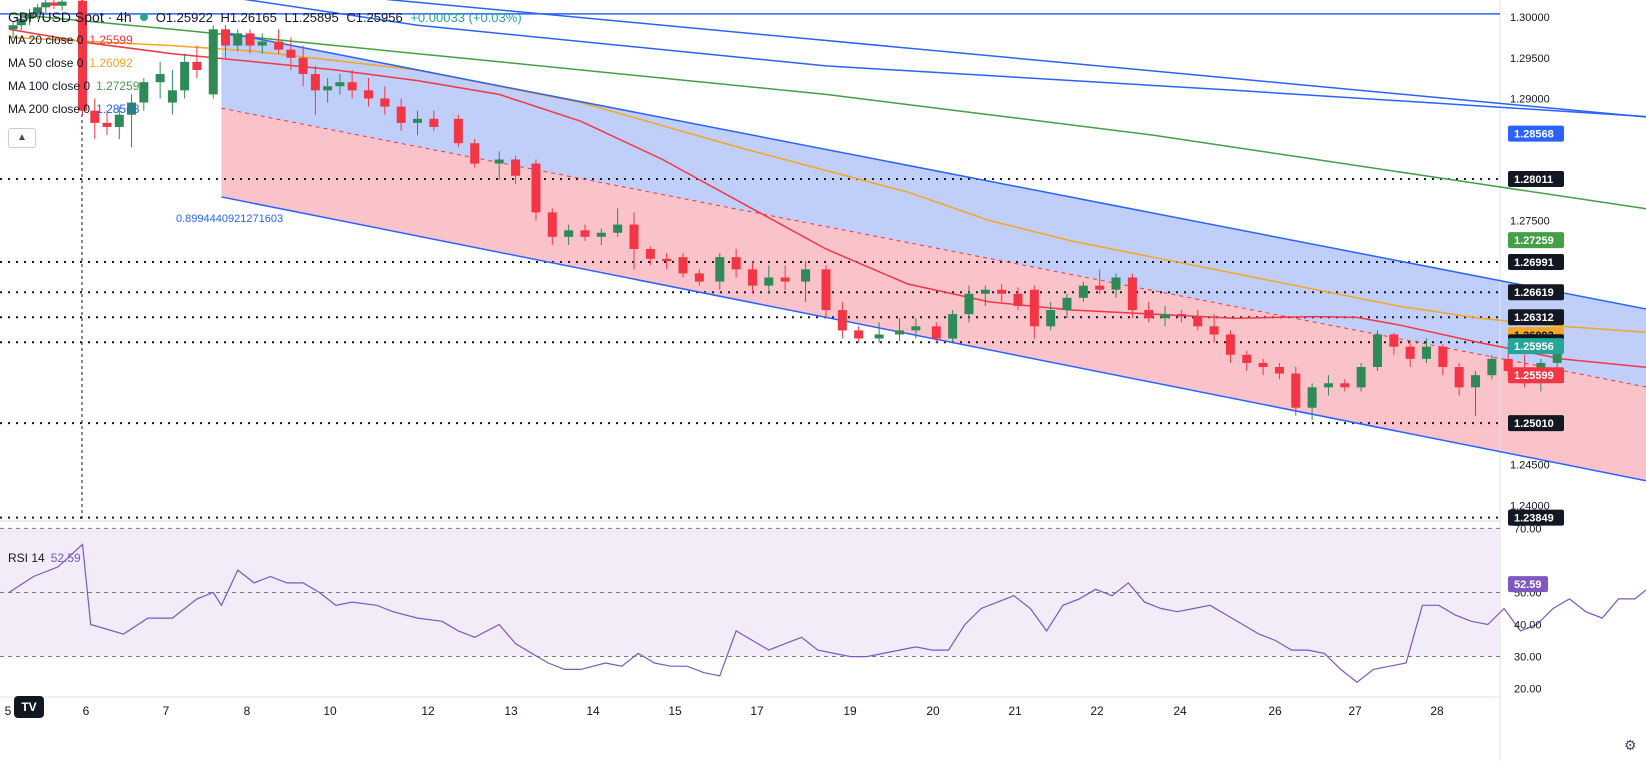 Image resolution: width=1646 pixels, height=761 pixels. I want to click on legend-label: MA 100 close 0, so click(49, 86).